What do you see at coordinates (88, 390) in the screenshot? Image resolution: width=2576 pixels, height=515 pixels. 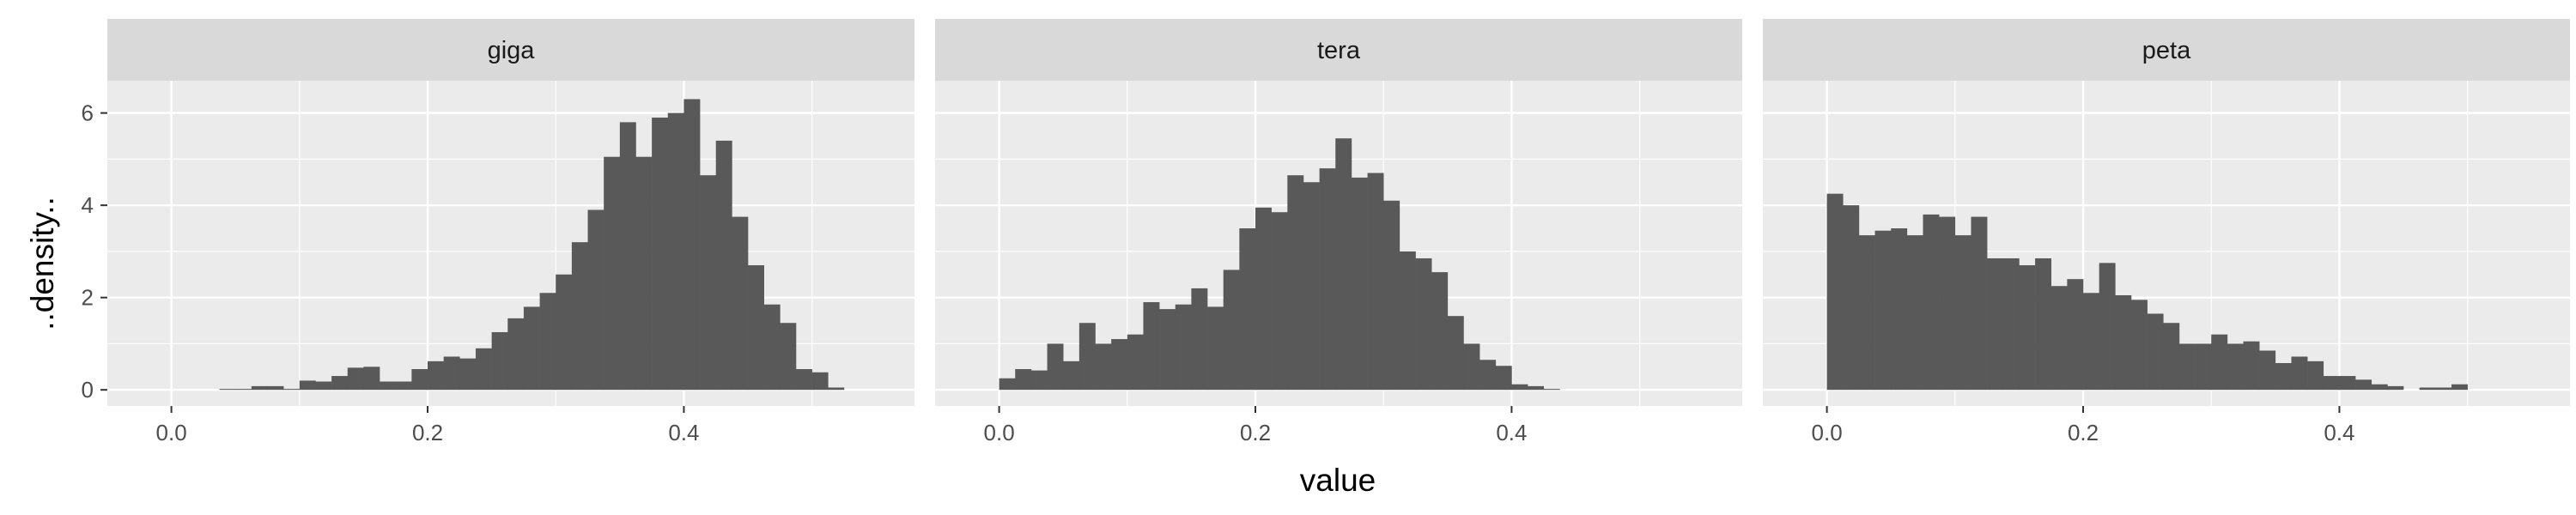 I see `y-tick-label: 0` at bounding box center [88, 390].